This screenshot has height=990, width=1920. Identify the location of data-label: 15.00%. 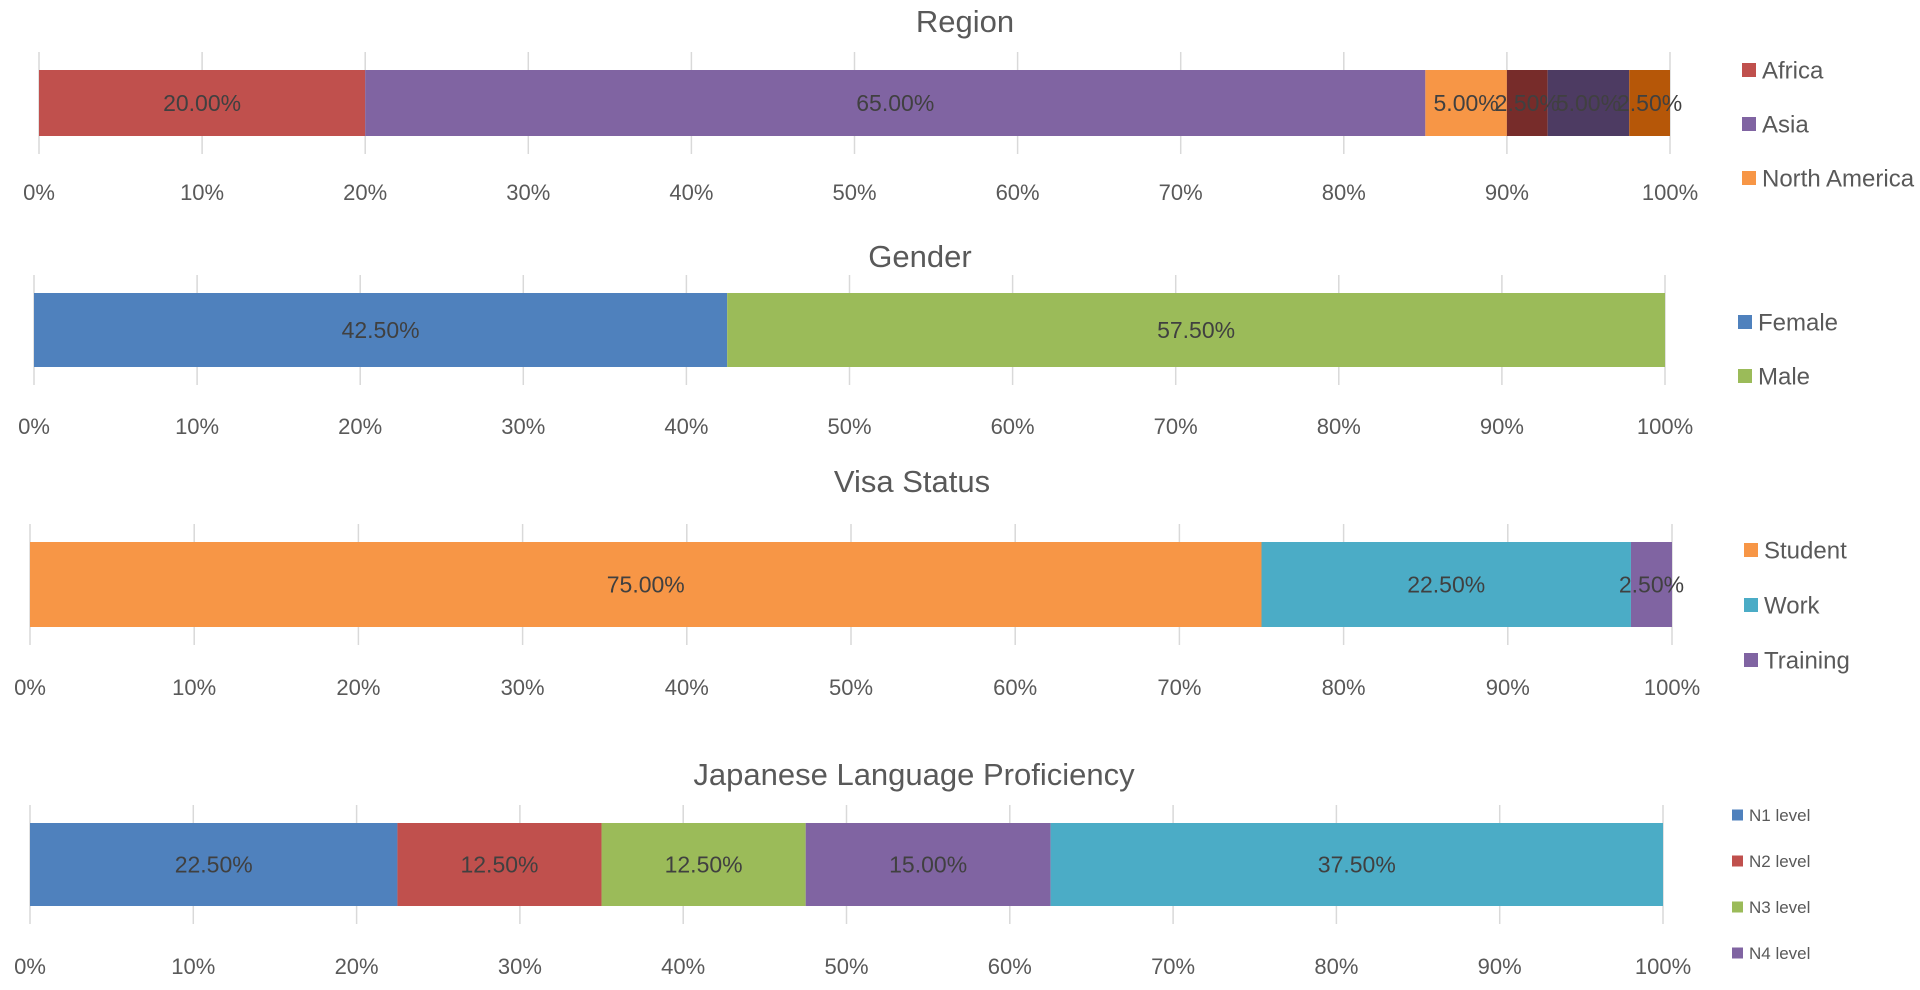
(928, 865).